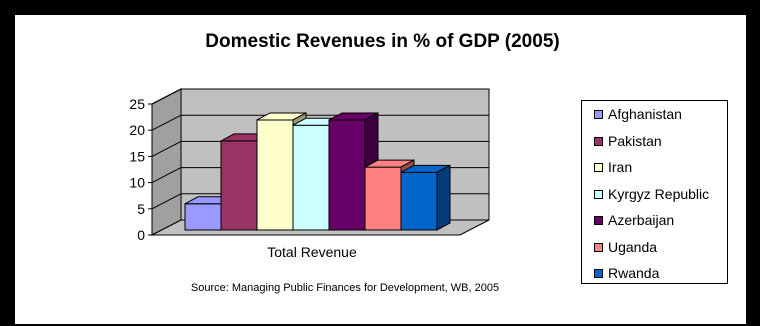 Image resolution: width=760 pixels, height=326 pixels. I want to click on legend-label: Uganda, so click(633, 246).